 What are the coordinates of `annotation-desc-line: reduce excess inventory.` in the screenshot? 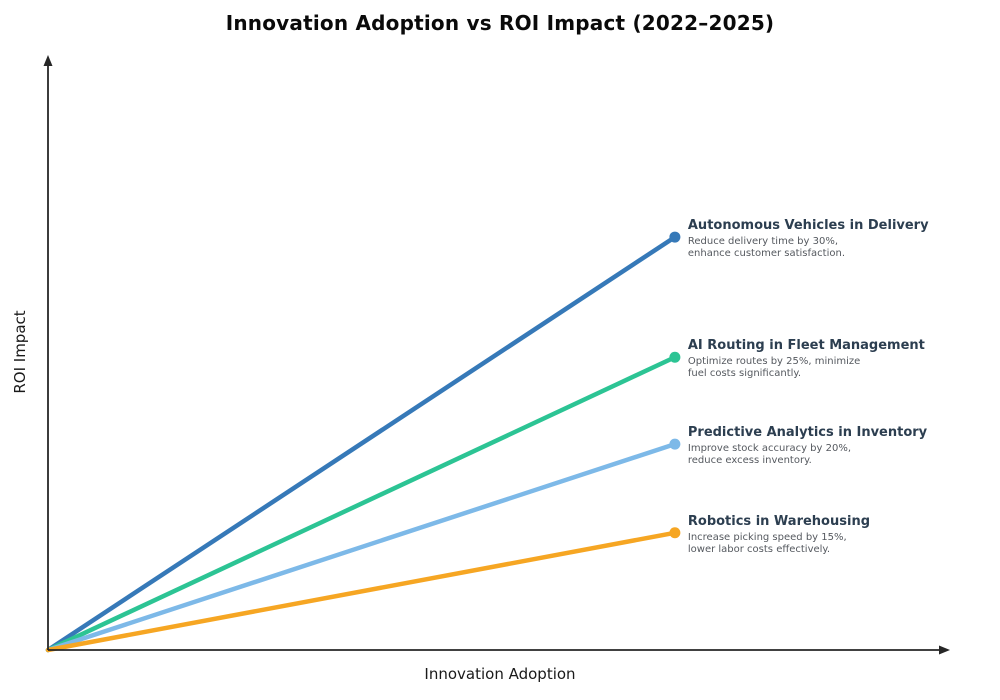 It's located at (749, 461).